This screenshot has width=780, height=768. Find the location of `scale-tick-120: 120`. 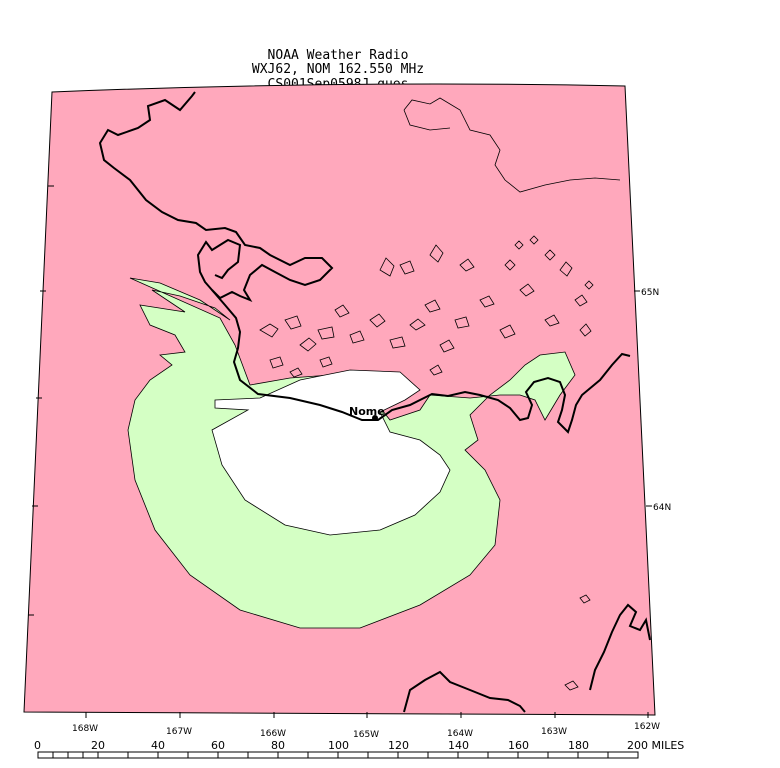

scale-tick-120: 120 is located at coordinates (398, 745).